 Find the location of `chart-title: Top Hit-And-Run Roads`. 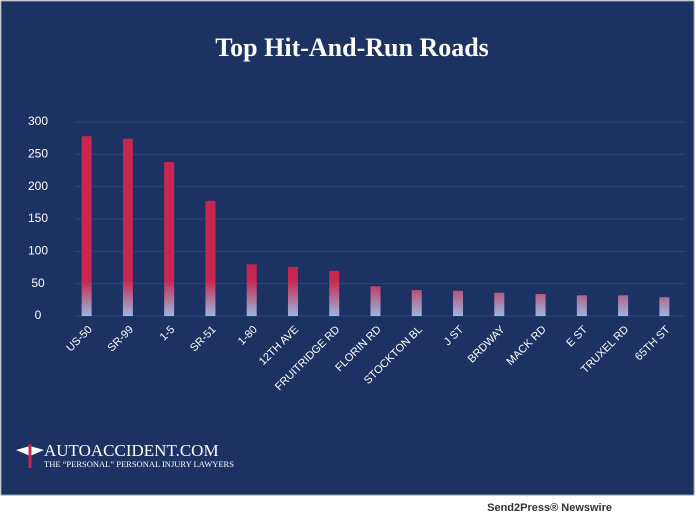

chart-title: Top Hit-And-Run Roads is located at coordinates (352, 47).